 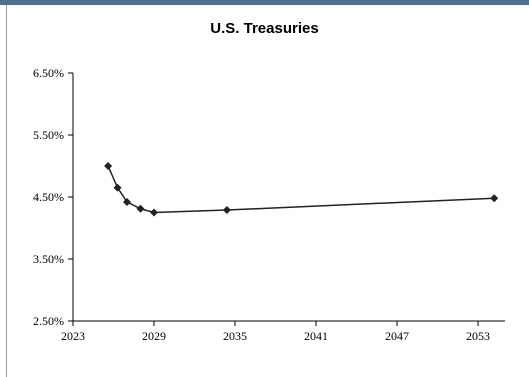 I want to click on y-tick-label: 4.50%, so click(x=48, y=197).